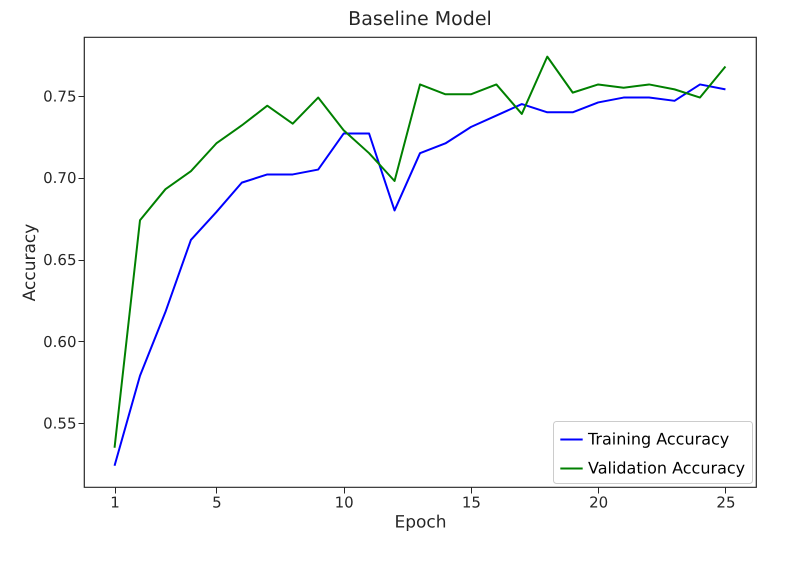  Describe the element at coordinates (59, 178) in the screenshot. I see `y-tick-label: 0.70` at that location.